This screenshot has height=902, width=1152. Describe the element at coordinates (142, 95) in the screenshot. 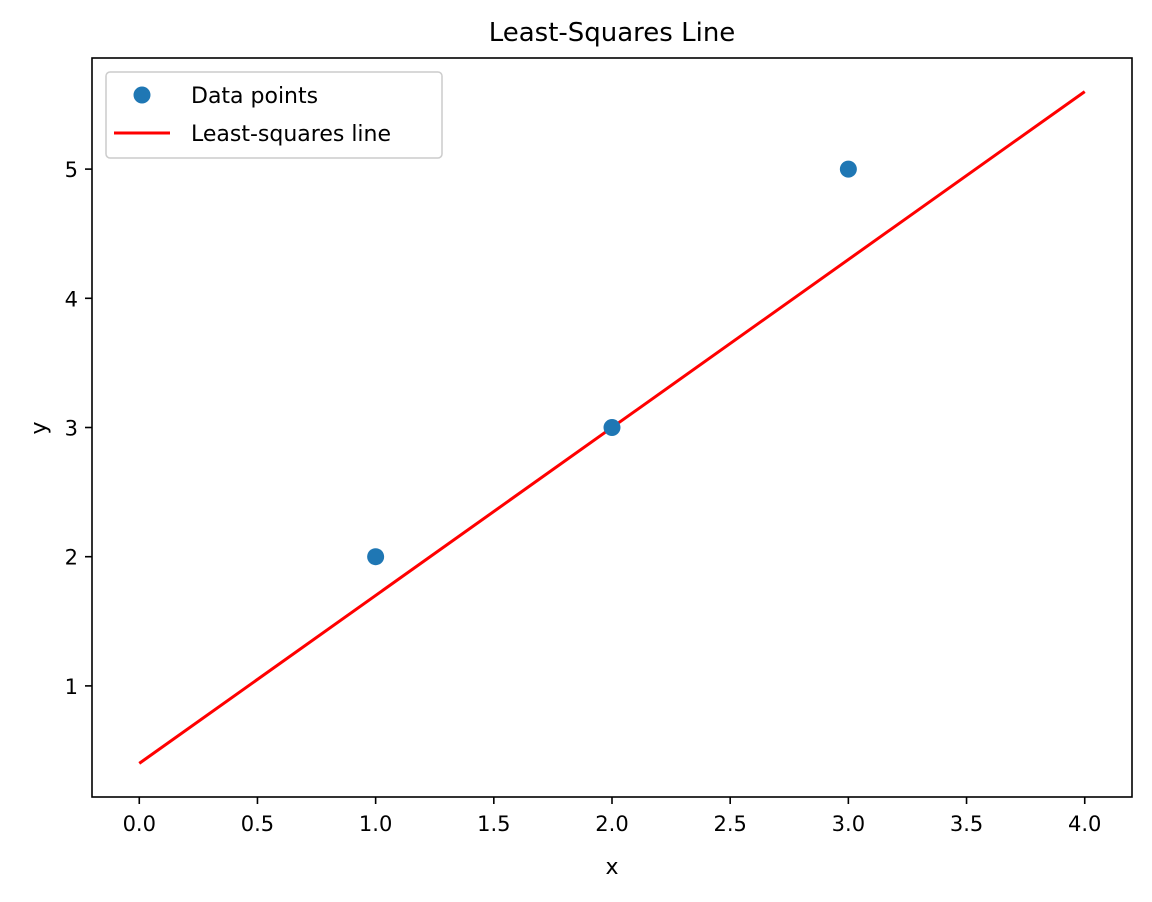

I see `legend-marker-data-points` at that location.